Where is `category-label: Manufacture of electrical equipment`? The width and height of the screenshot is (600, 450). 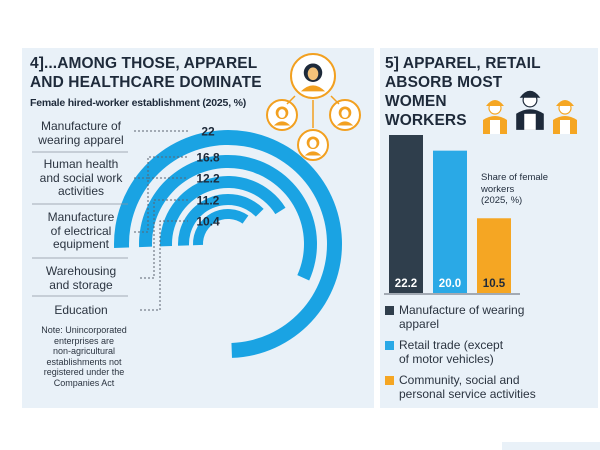 category-label: Manufacture of electrical equipment is located at coordinates (81, 231).